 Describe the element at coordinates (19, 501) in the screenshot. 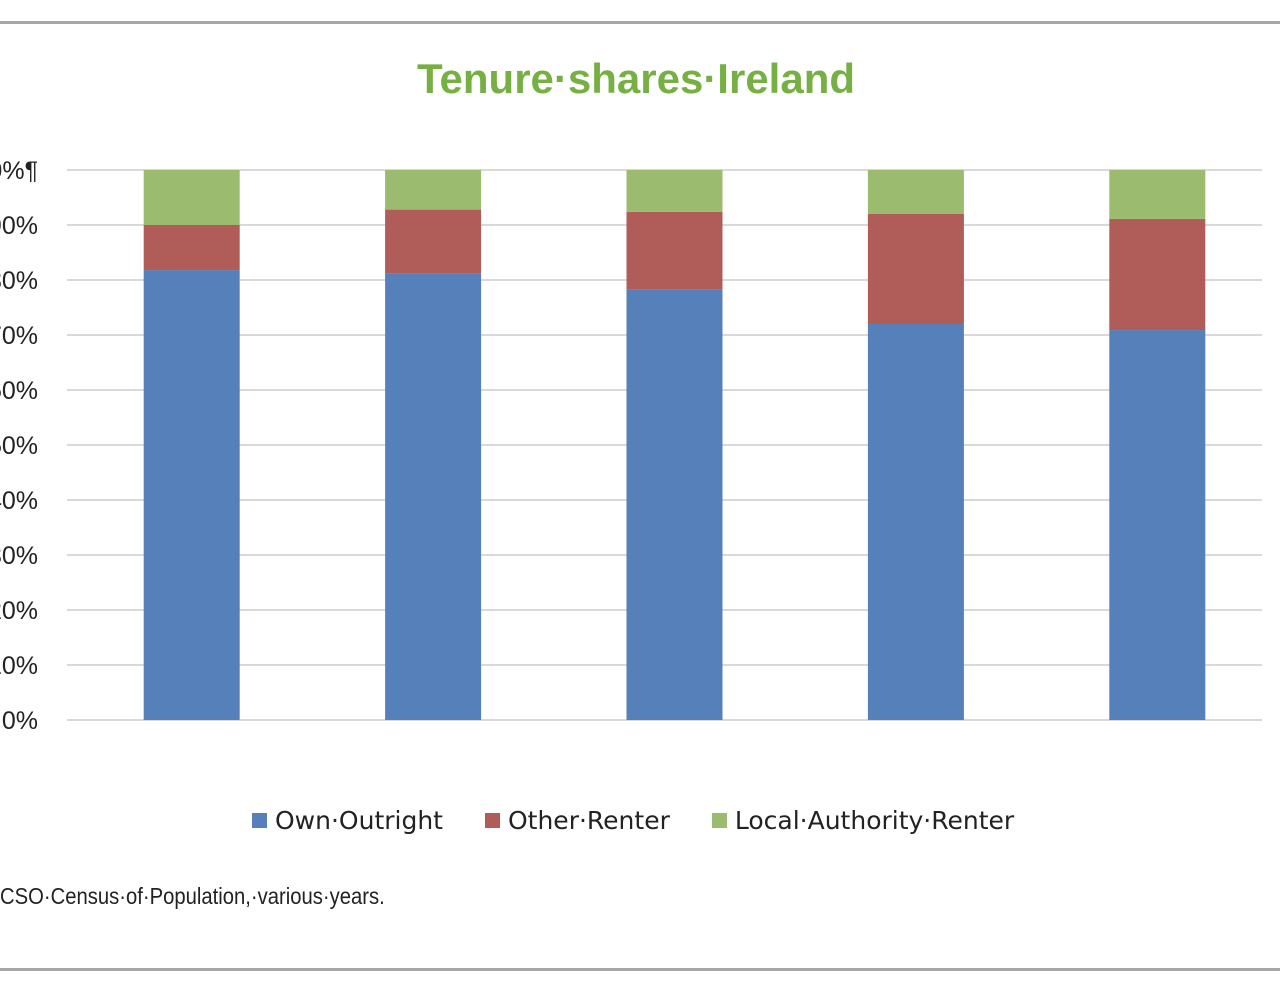

I see `y-tick-label: 40%` at that location.